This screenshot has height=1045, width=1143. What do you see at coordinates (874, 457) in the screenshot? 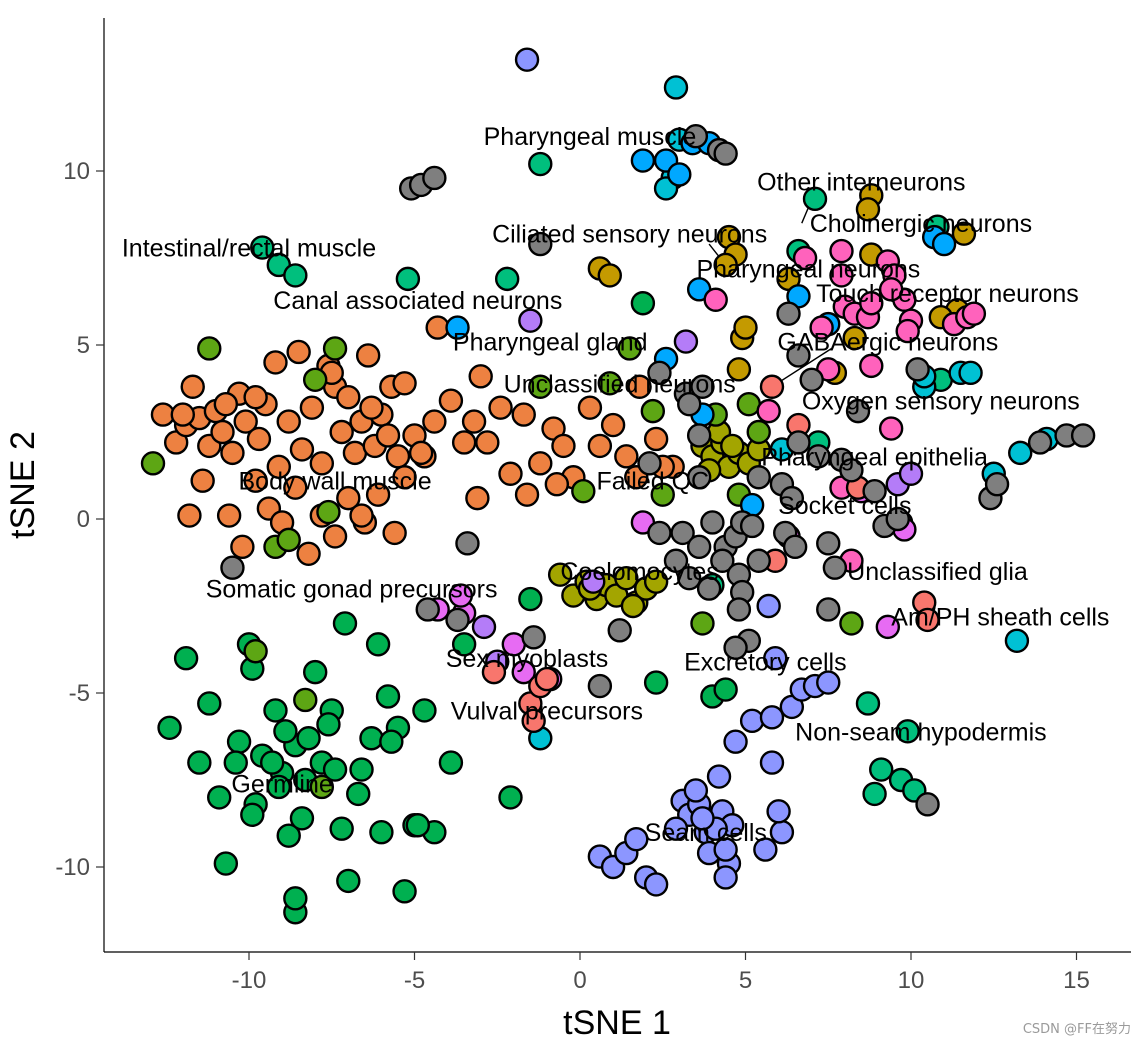
I see `cluster-label: Pharyngeal epithelia` at bounding box center [874, 457].